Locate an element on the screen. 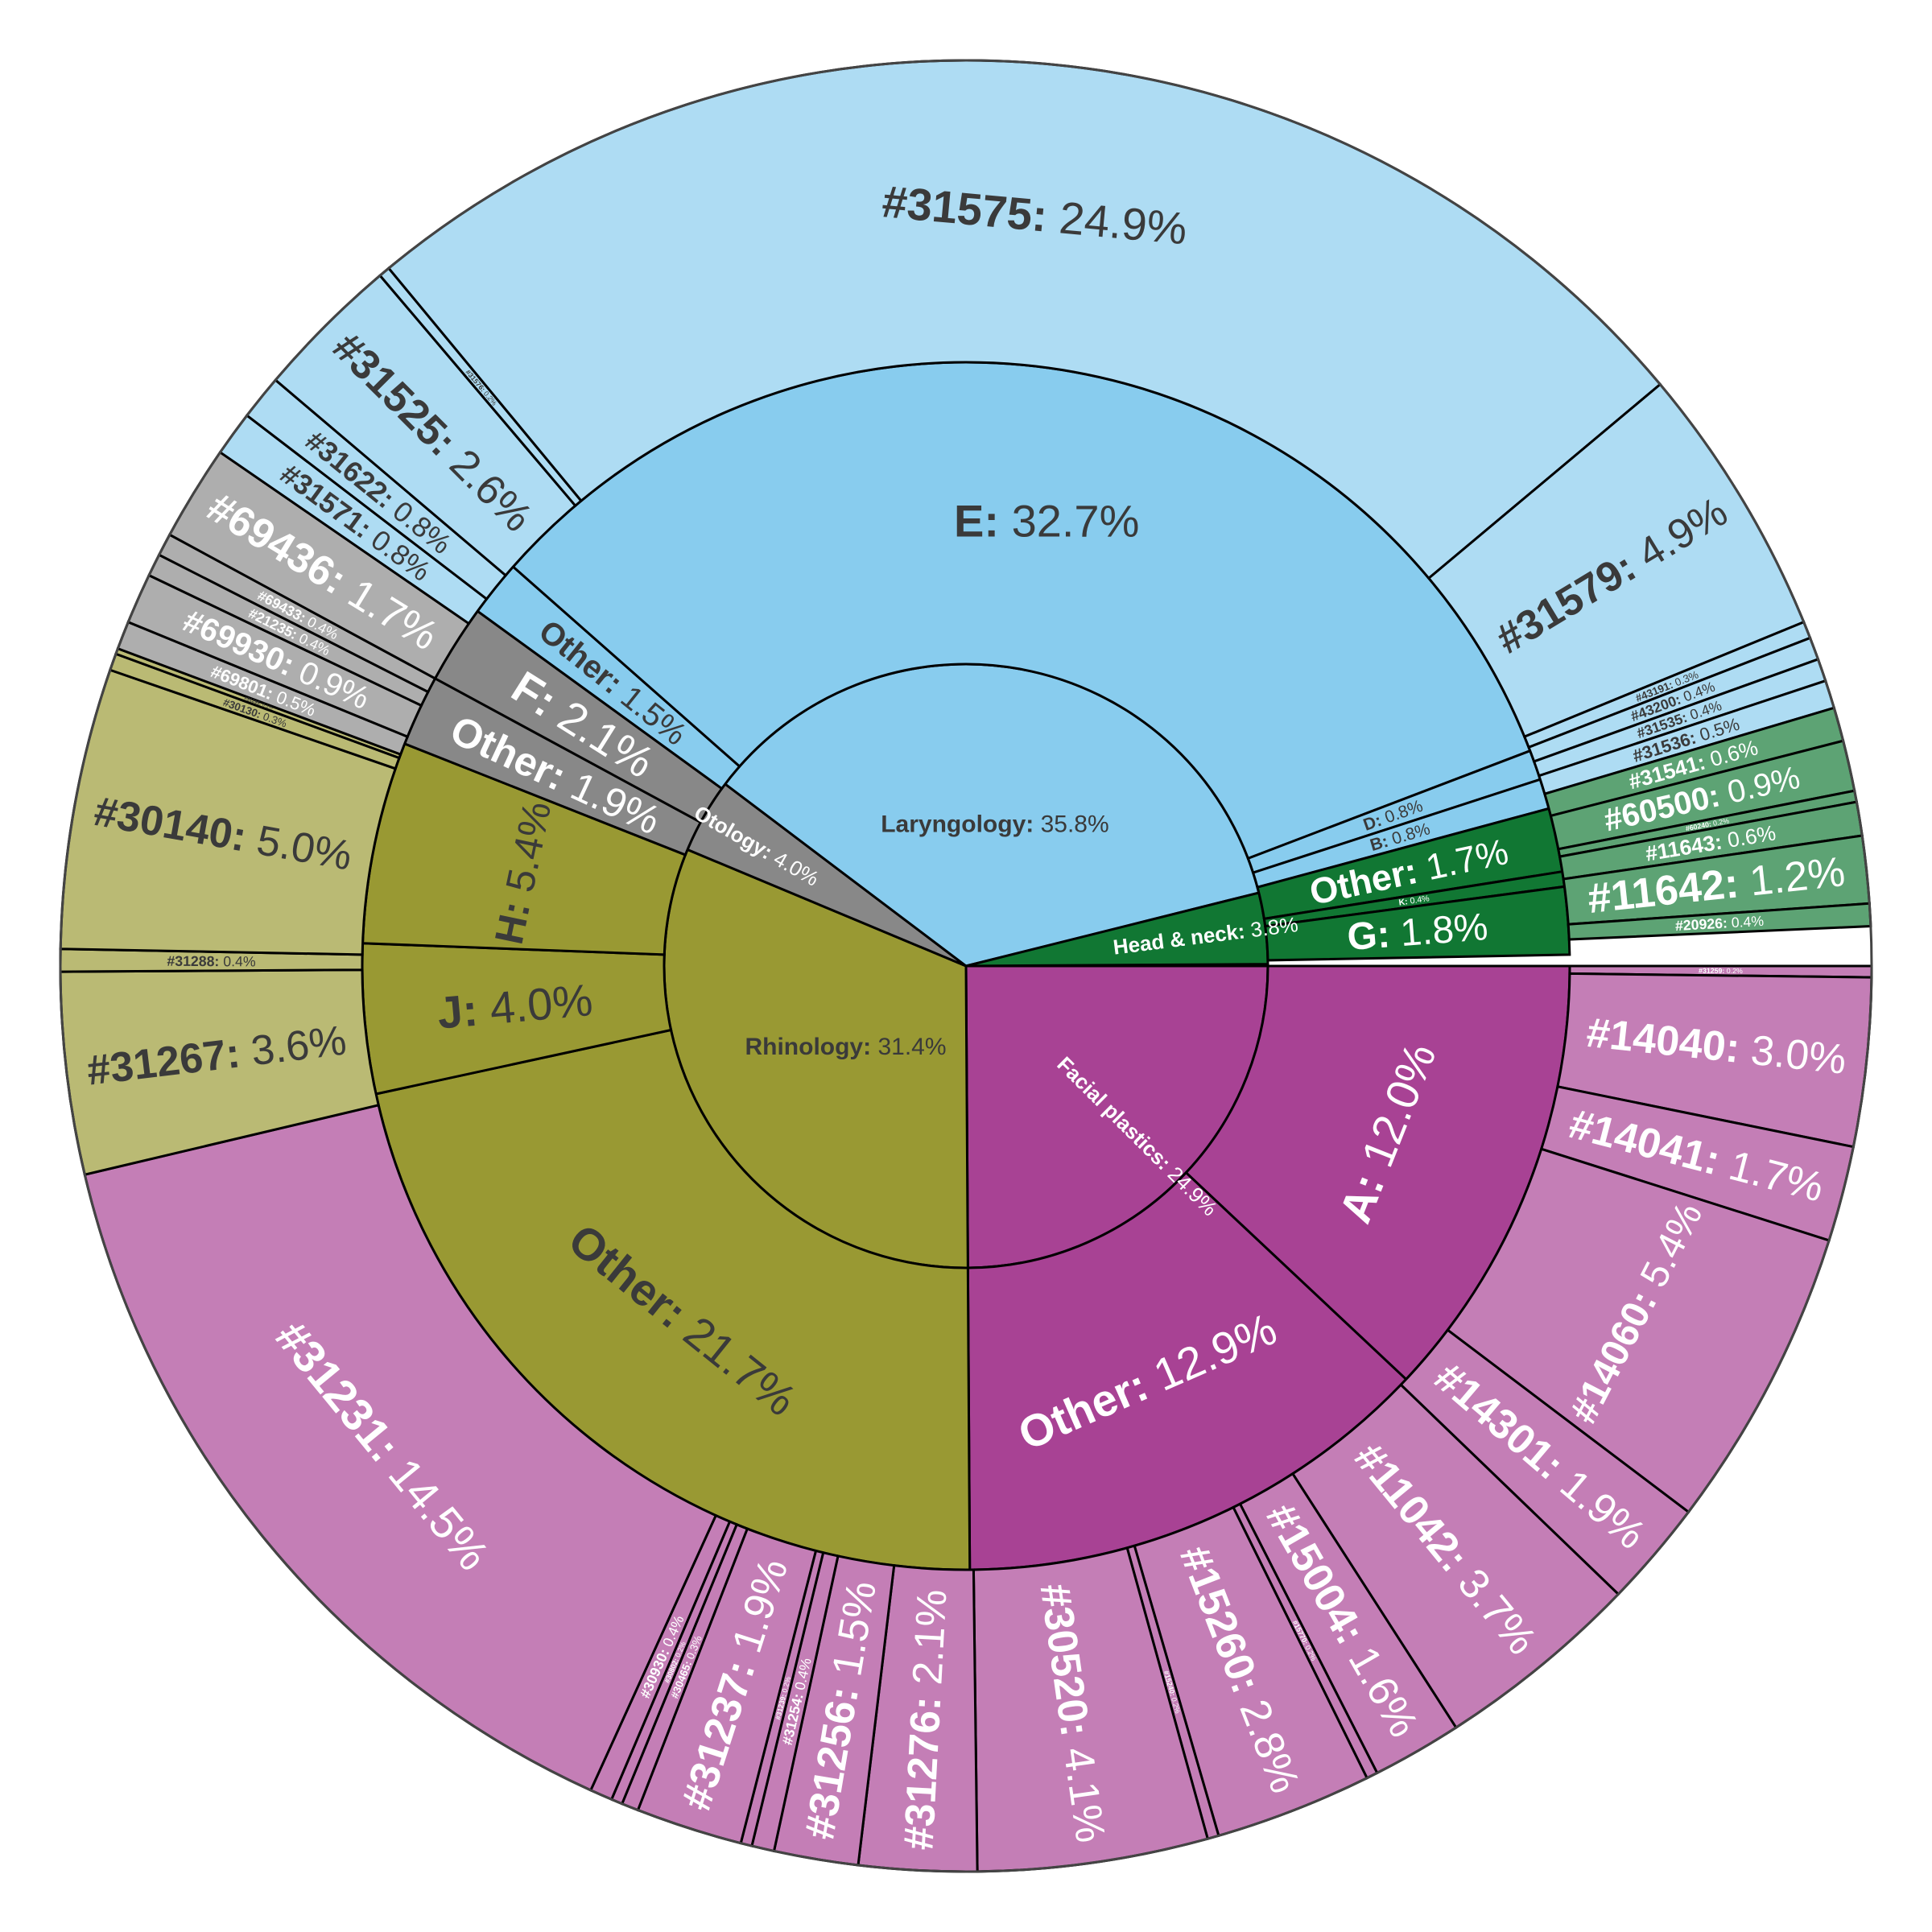  label-inner-laryngology: Laryngology: 35.8% is located at coordinates (994, 824).